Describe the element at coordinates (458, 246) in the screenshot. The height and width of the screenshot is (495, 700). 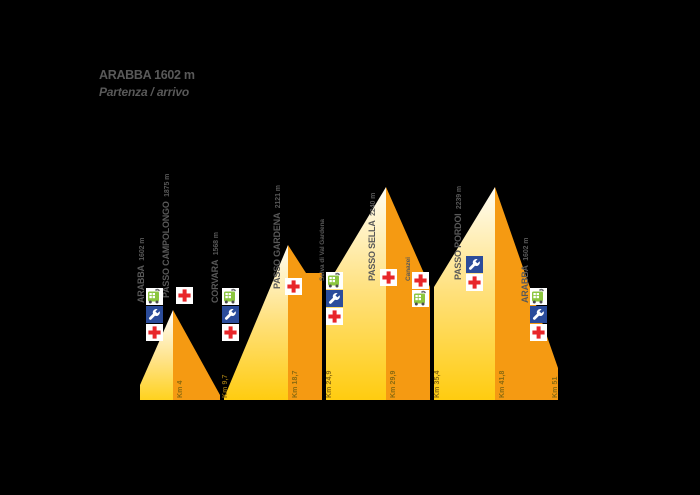
I see `poi-name: PASSO PORDOI` at that location.